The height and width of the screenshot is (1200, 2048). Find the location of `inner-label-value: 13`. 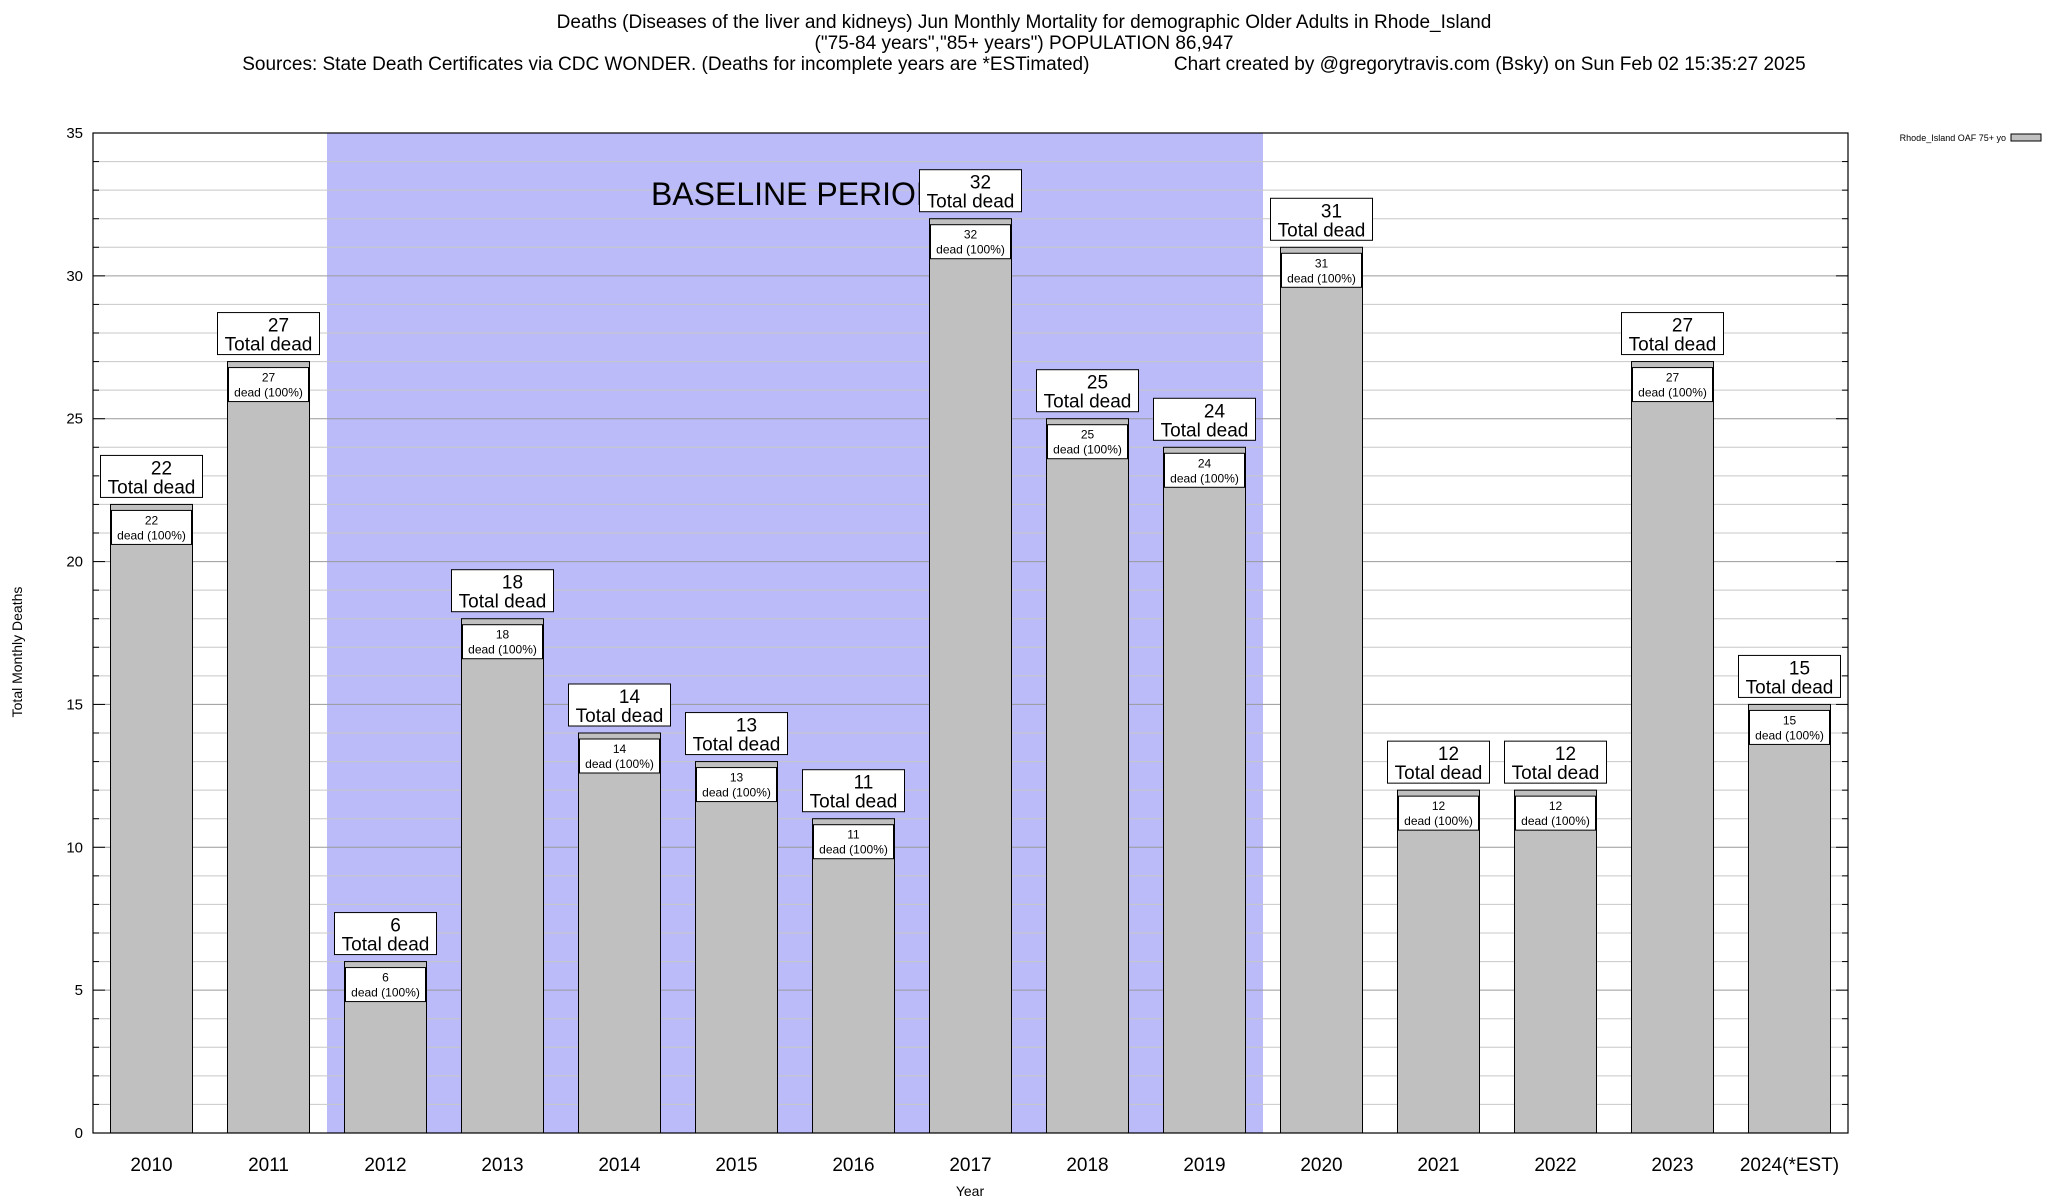

inner-label-value: 13 is located at coordinates (737, 778).